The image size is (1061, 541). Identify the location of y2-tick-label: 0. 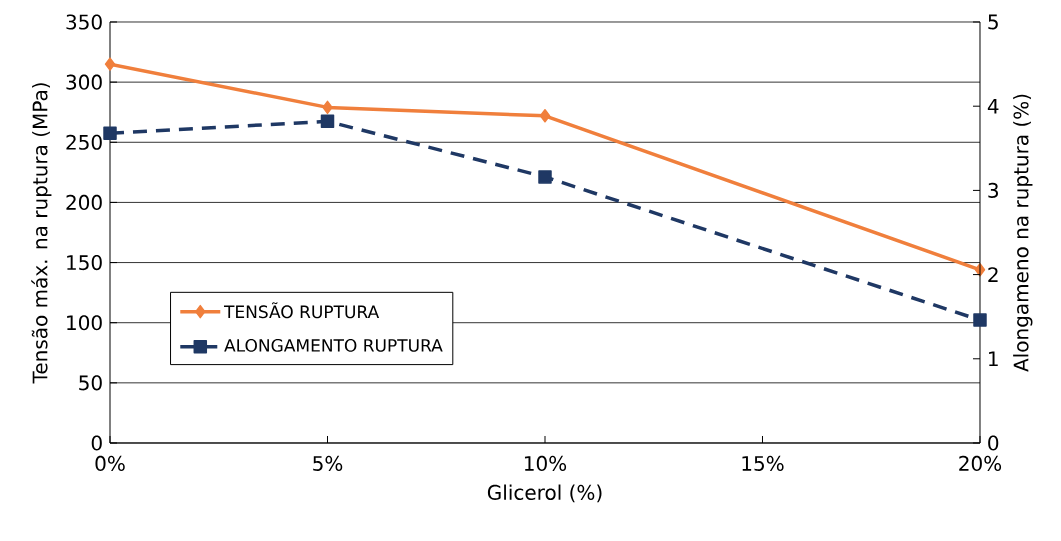
(993, 443).